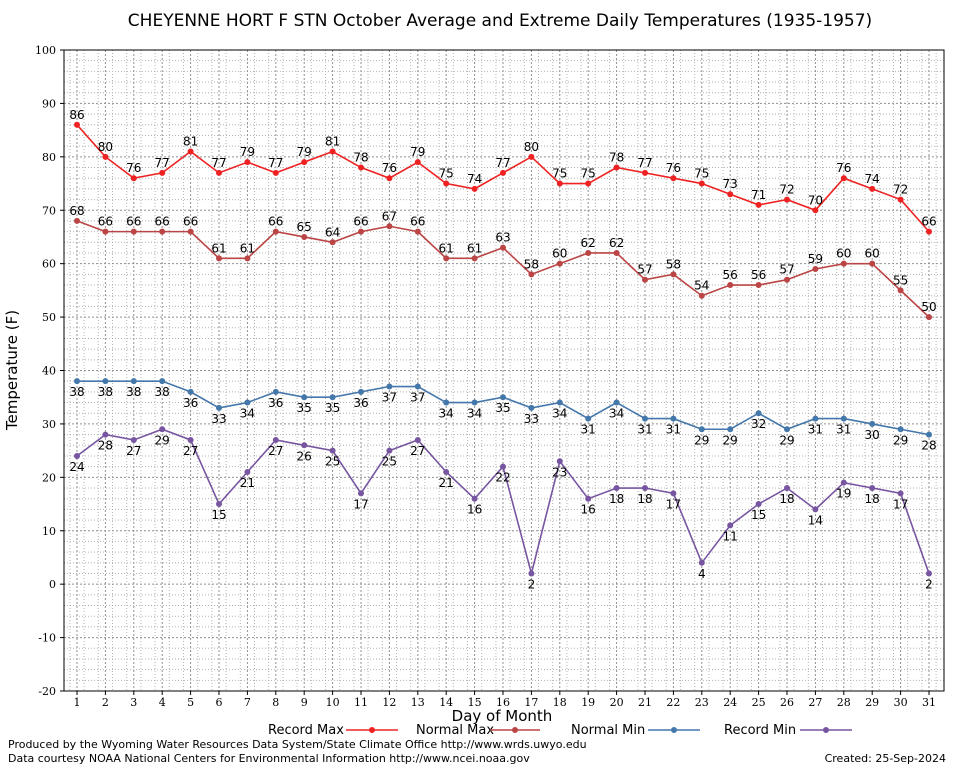 This screenshot has width=954, height=768. What do you see at coordinates (635, 730) in the screenshot?
I see `legend-item-normal-min: Normal Min` at bounding box center [635, 730].